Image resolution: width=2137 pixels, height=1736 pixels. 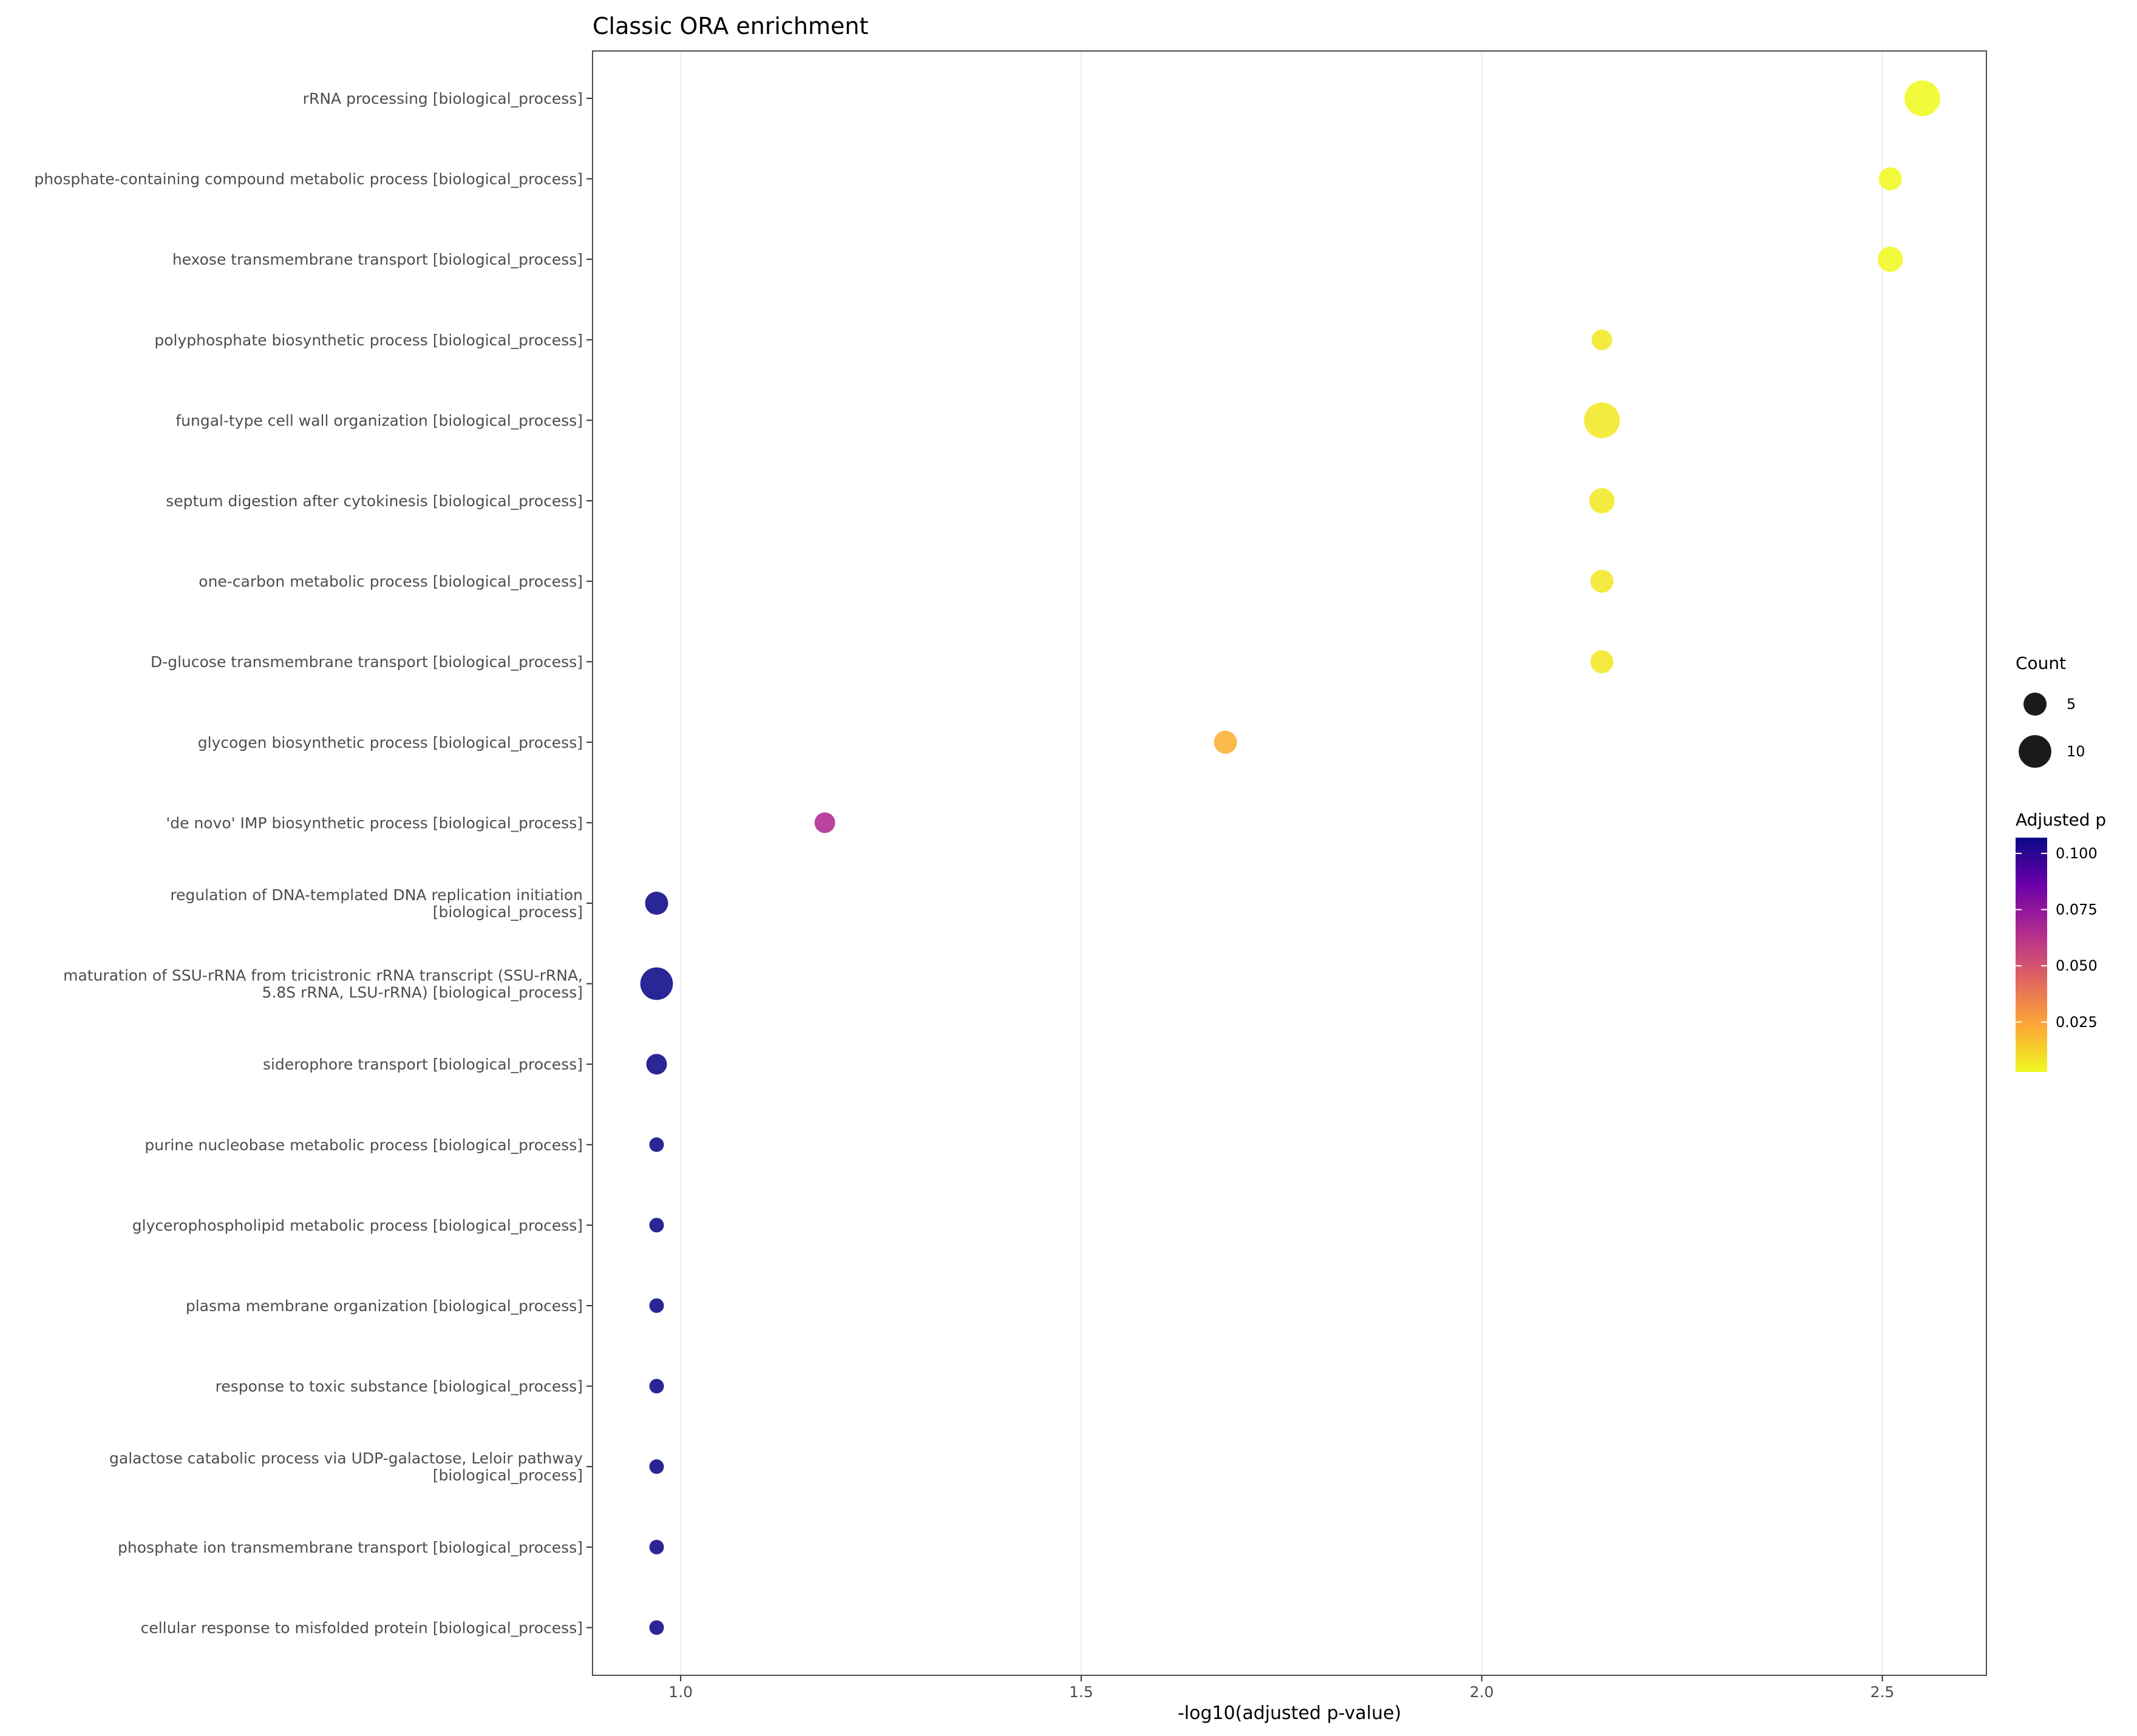 What do you see at coordinates (1081, 1692) in the screenshot?
I see `x-tick-label: 1.5` at bounding box center [1081, 1692].